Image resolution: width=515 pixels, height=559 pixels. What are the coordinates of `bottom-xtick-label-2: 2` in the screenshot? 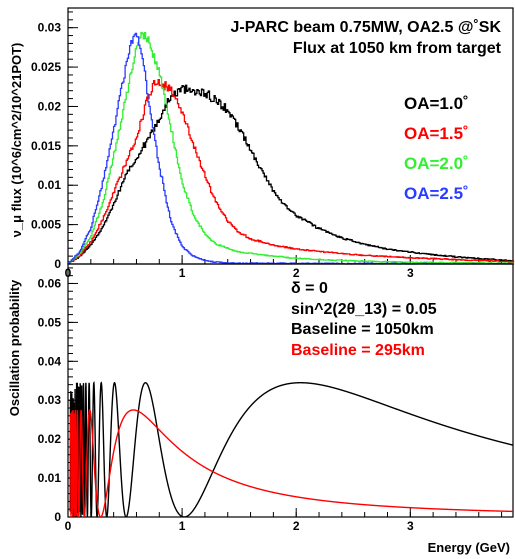 It's located at (296, 526).